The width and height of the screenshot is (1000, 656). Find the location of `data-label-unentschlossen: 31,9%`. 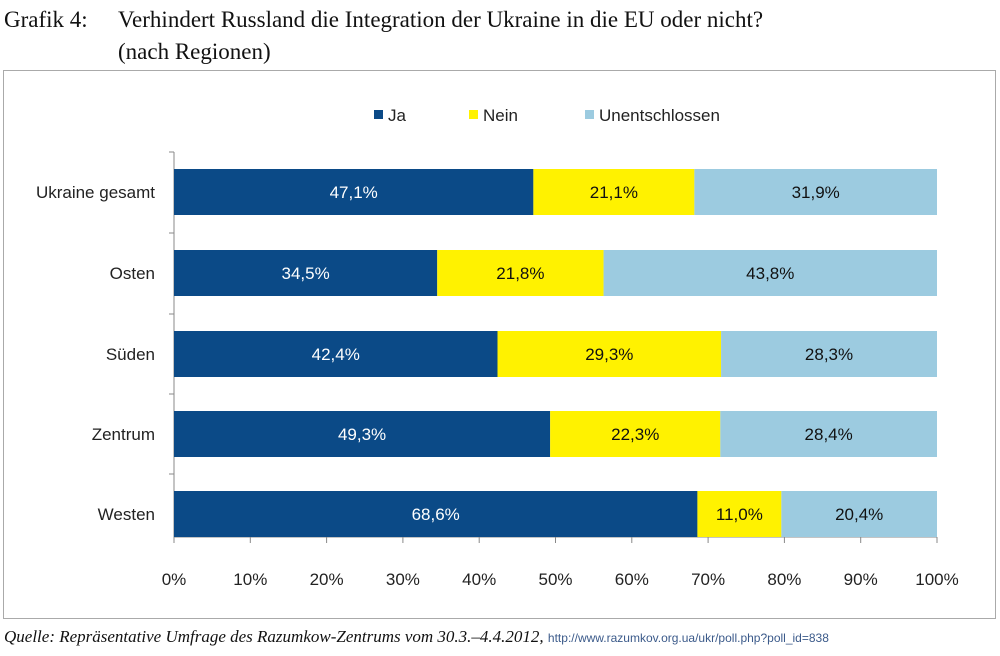

data-label-unentschlossen: 31,9% is located at coordinates (816, 192).